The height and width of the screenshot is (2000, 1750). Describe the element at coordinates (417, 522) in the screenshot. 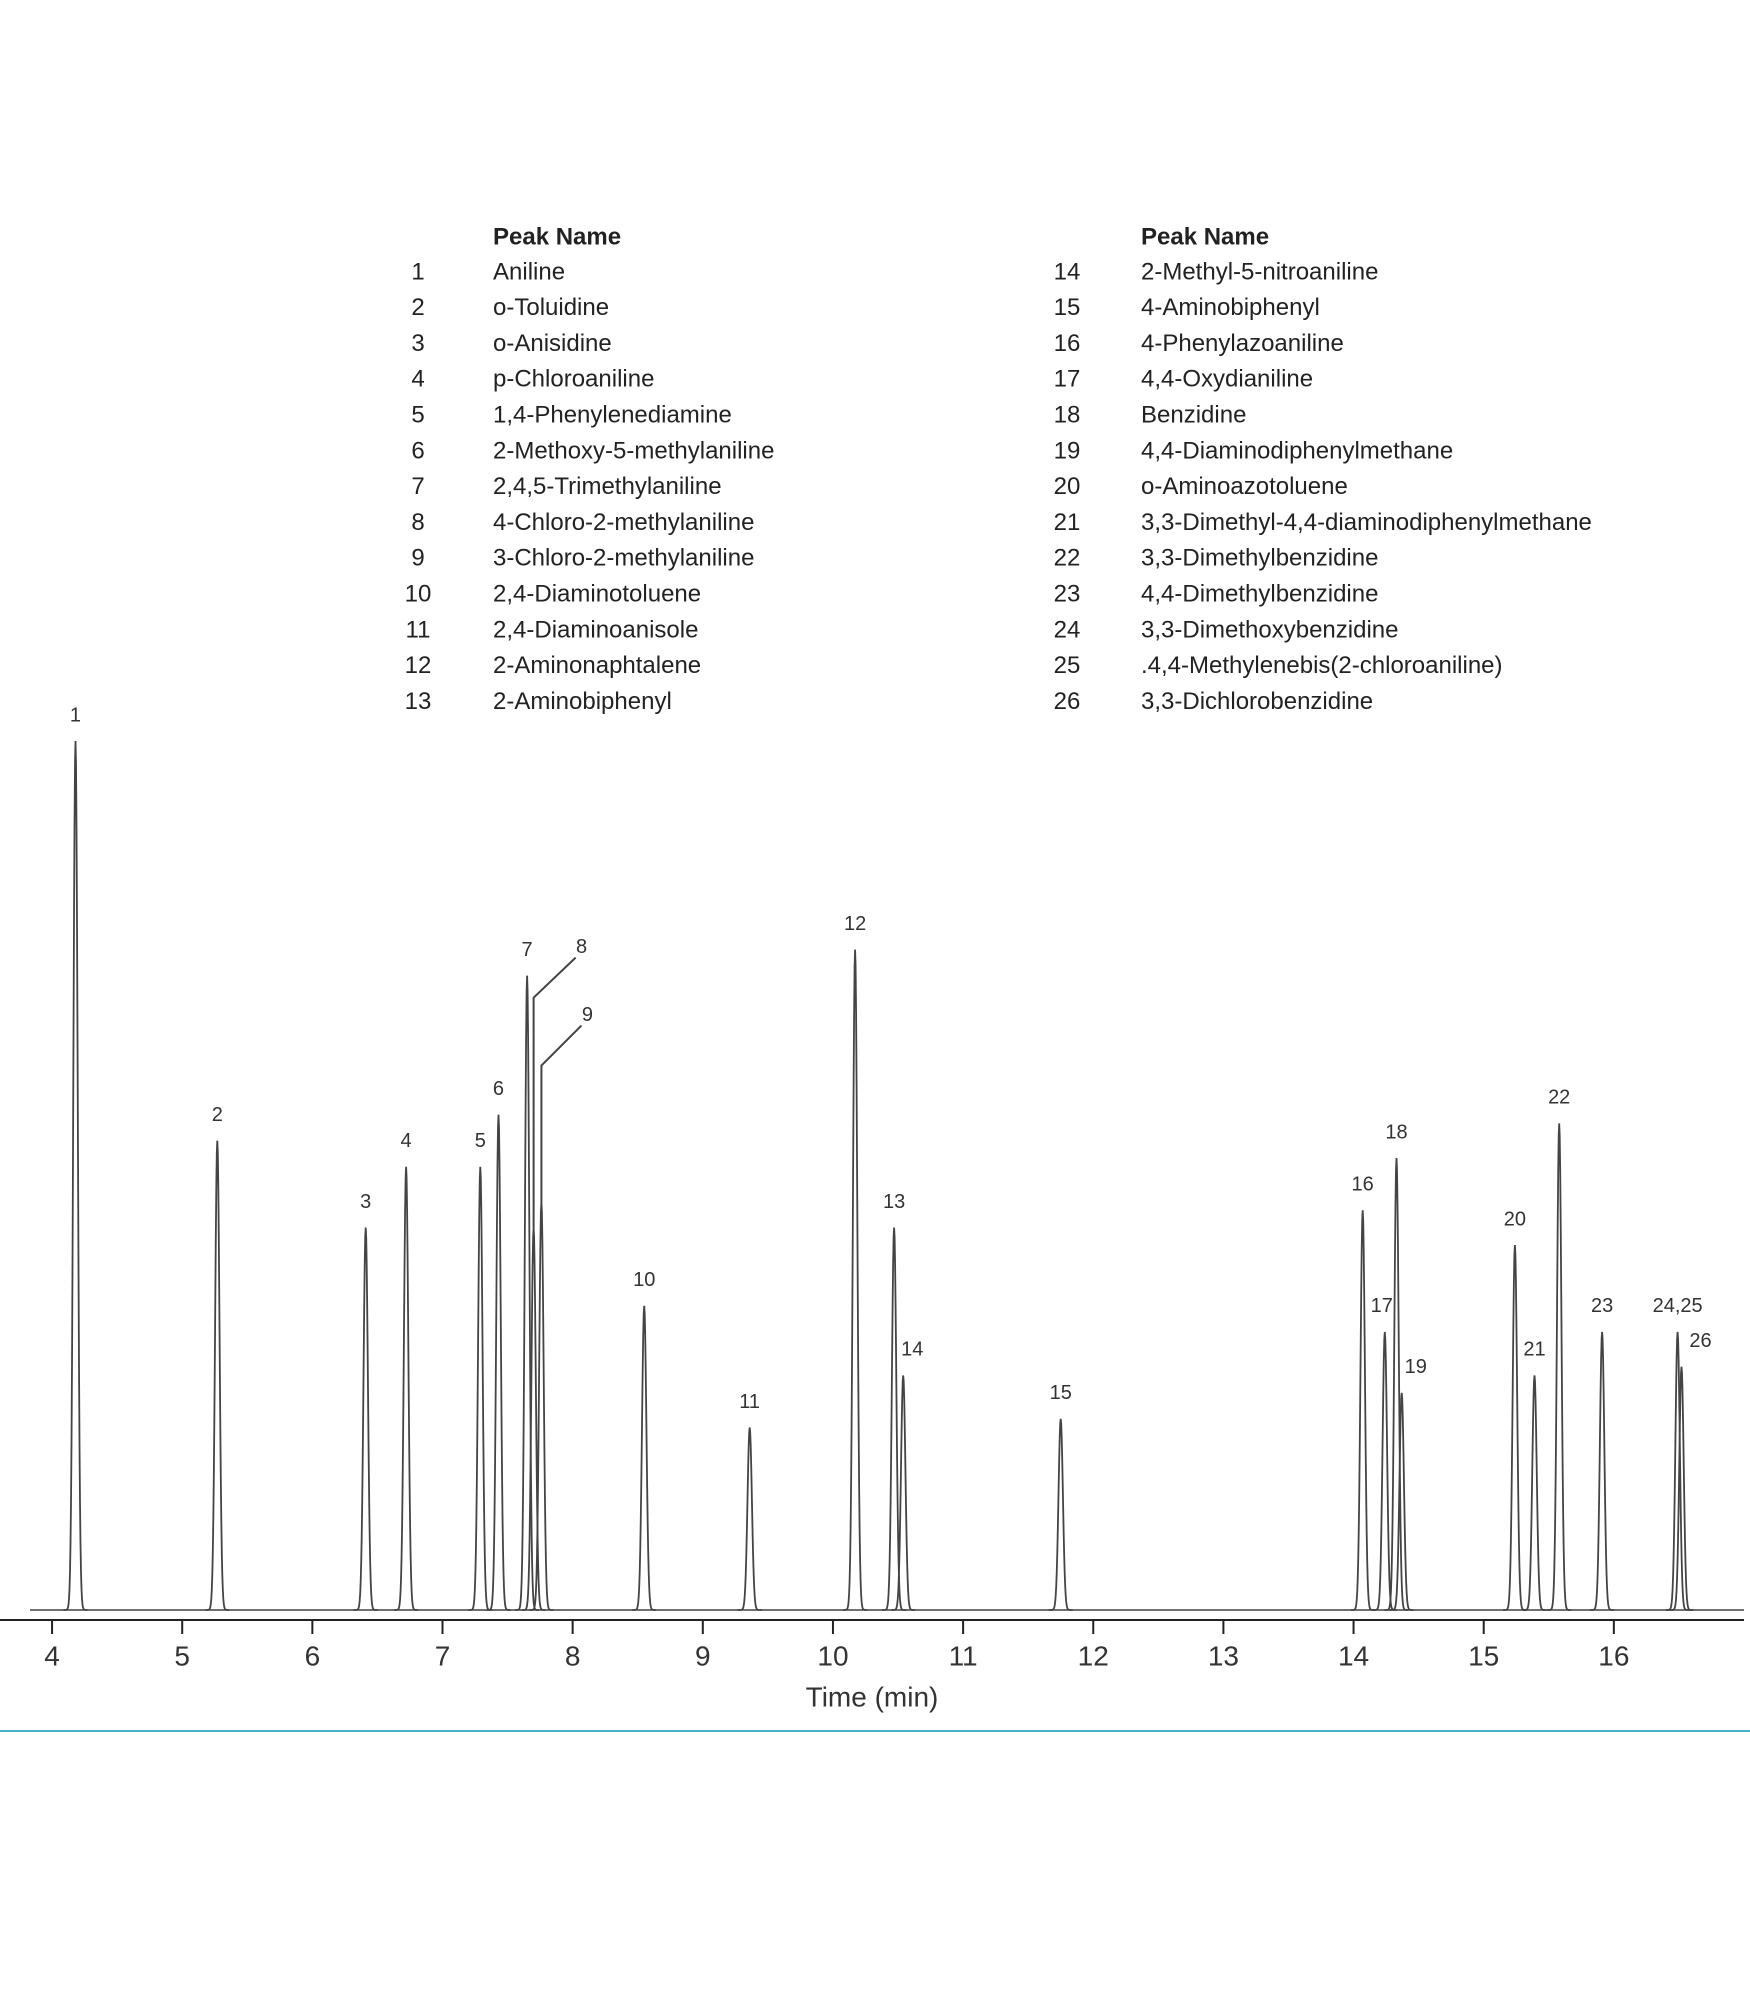

I see `legend-number: 8` at that location.